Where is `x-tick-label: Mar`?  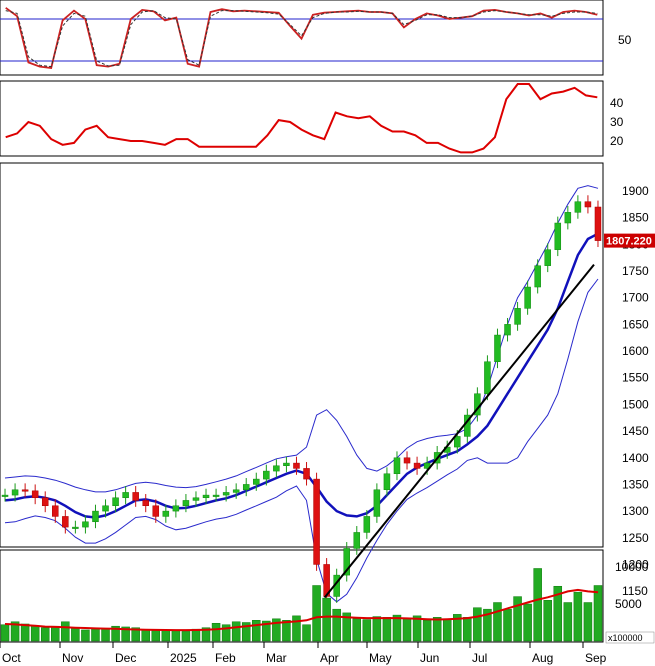
x-tick-label: Mar is located at coordinates (276, 658).